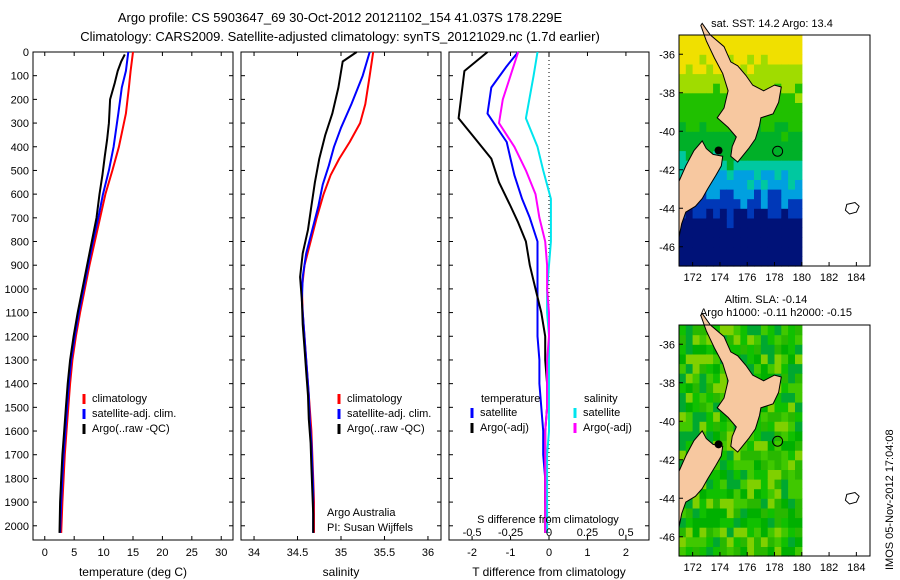 Image resolution: width=900 pixels, height=580 pixels. Describe the element at coordinates (192, 553) in the screenshot. I see `x-tick-label: 25` at that location.